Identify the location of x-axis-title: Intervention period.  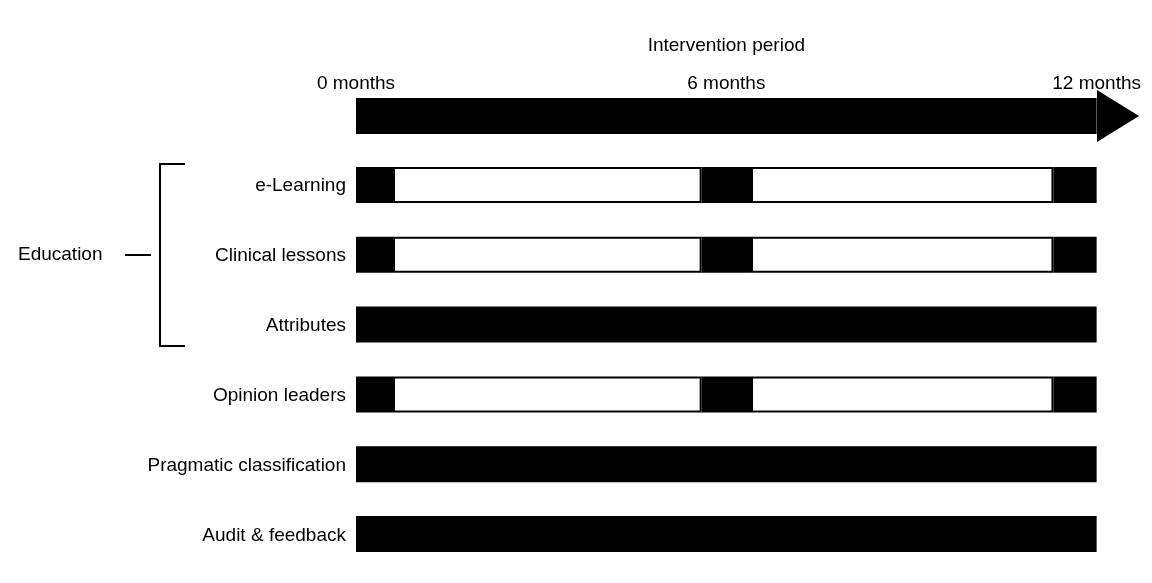
(726, 44).